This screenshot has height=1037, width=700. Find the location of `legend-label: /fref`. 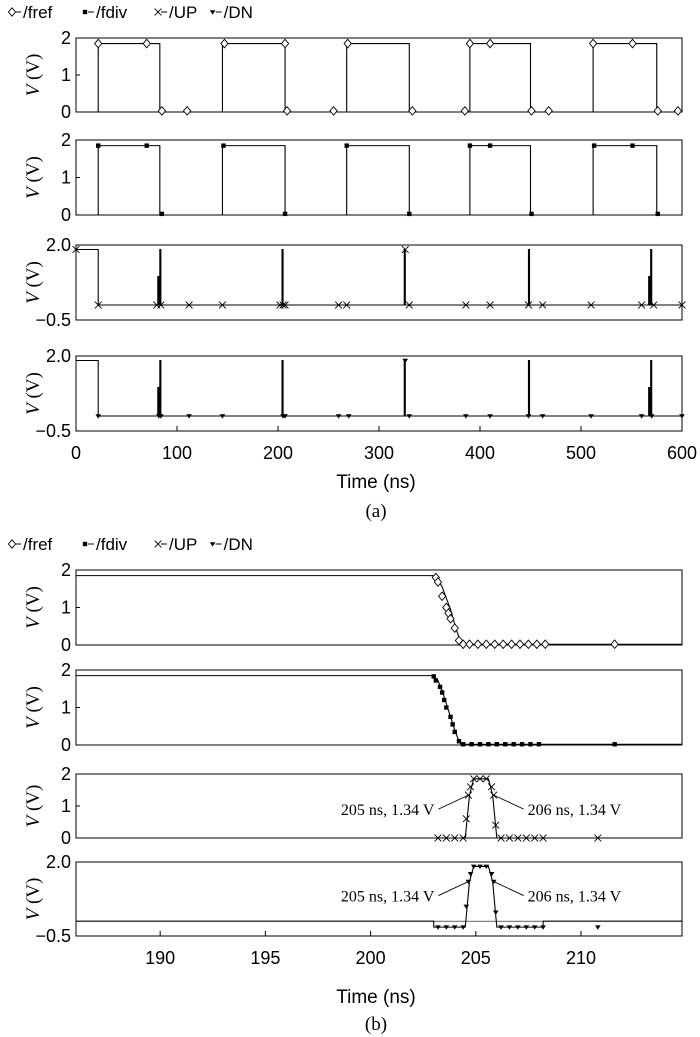

legend-label: /fref is located at coordinates (38, 544).